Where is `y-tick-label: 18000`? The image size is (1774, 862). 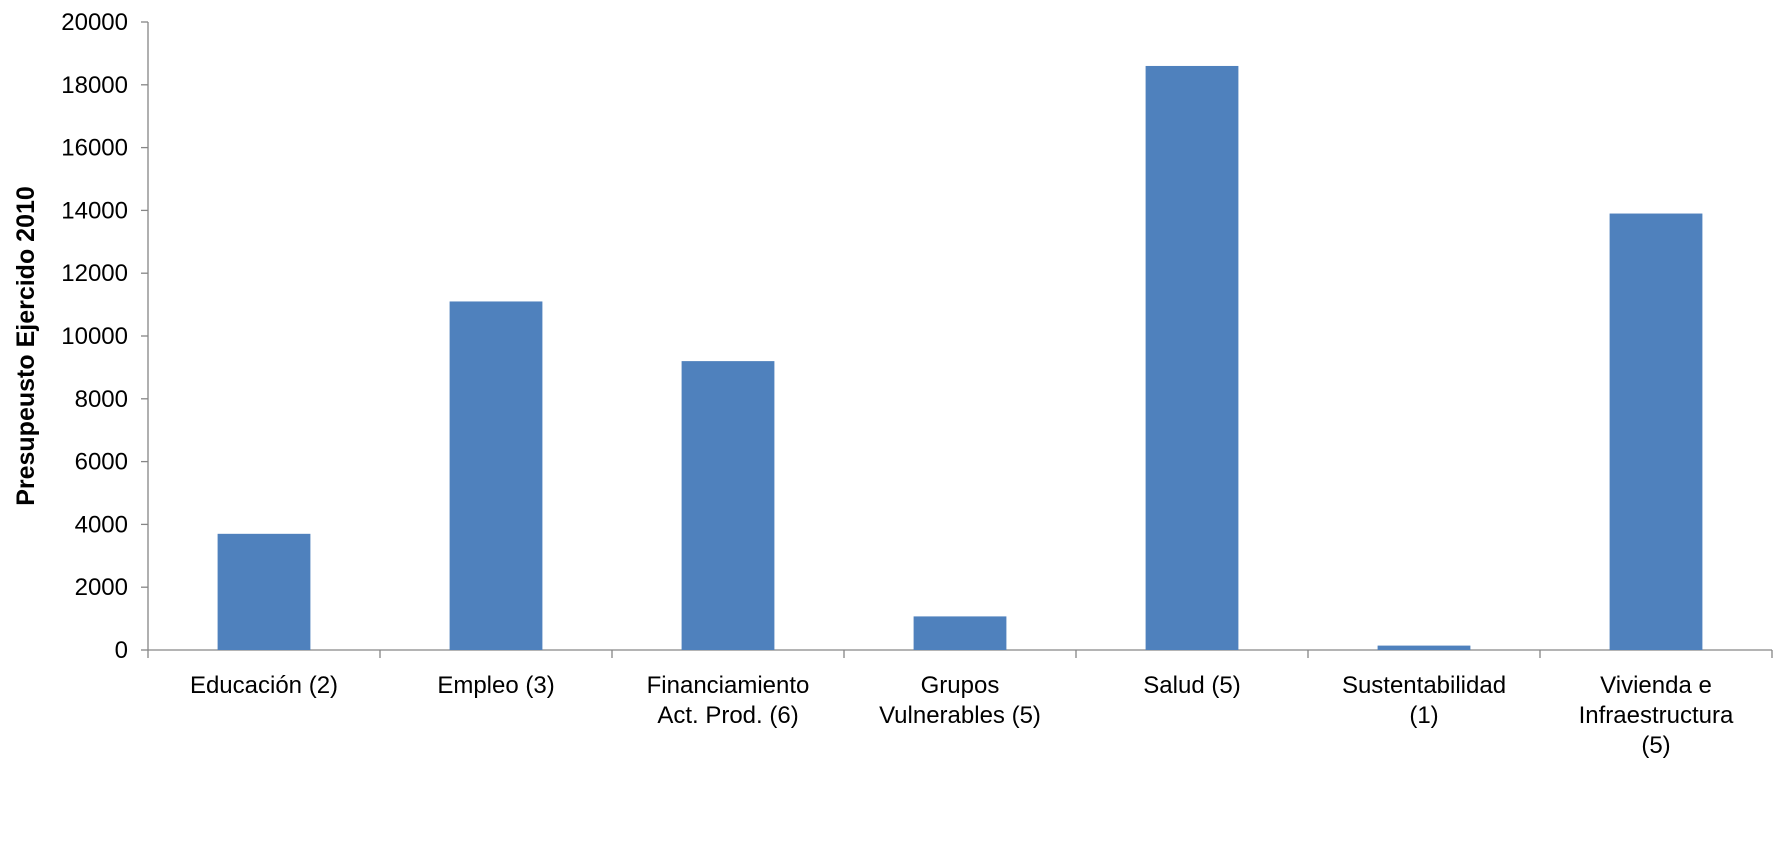
y-tick-label: 18000 is located at coordinates (94, 85).